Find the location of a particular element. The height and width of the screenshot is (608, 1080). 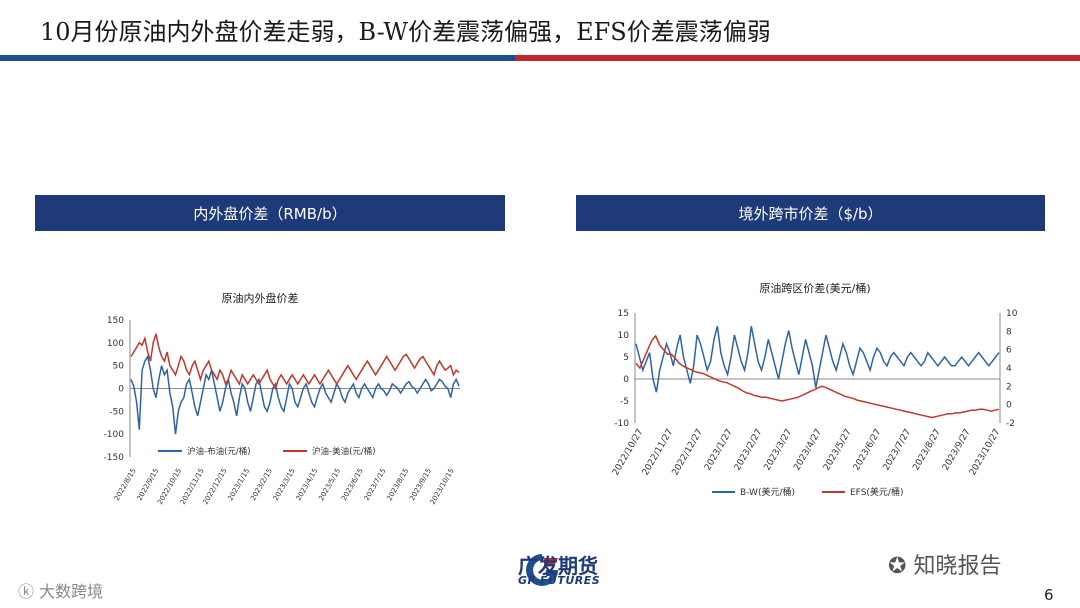

y-left-tick-label: -5 is located at coordinates (624, 402).